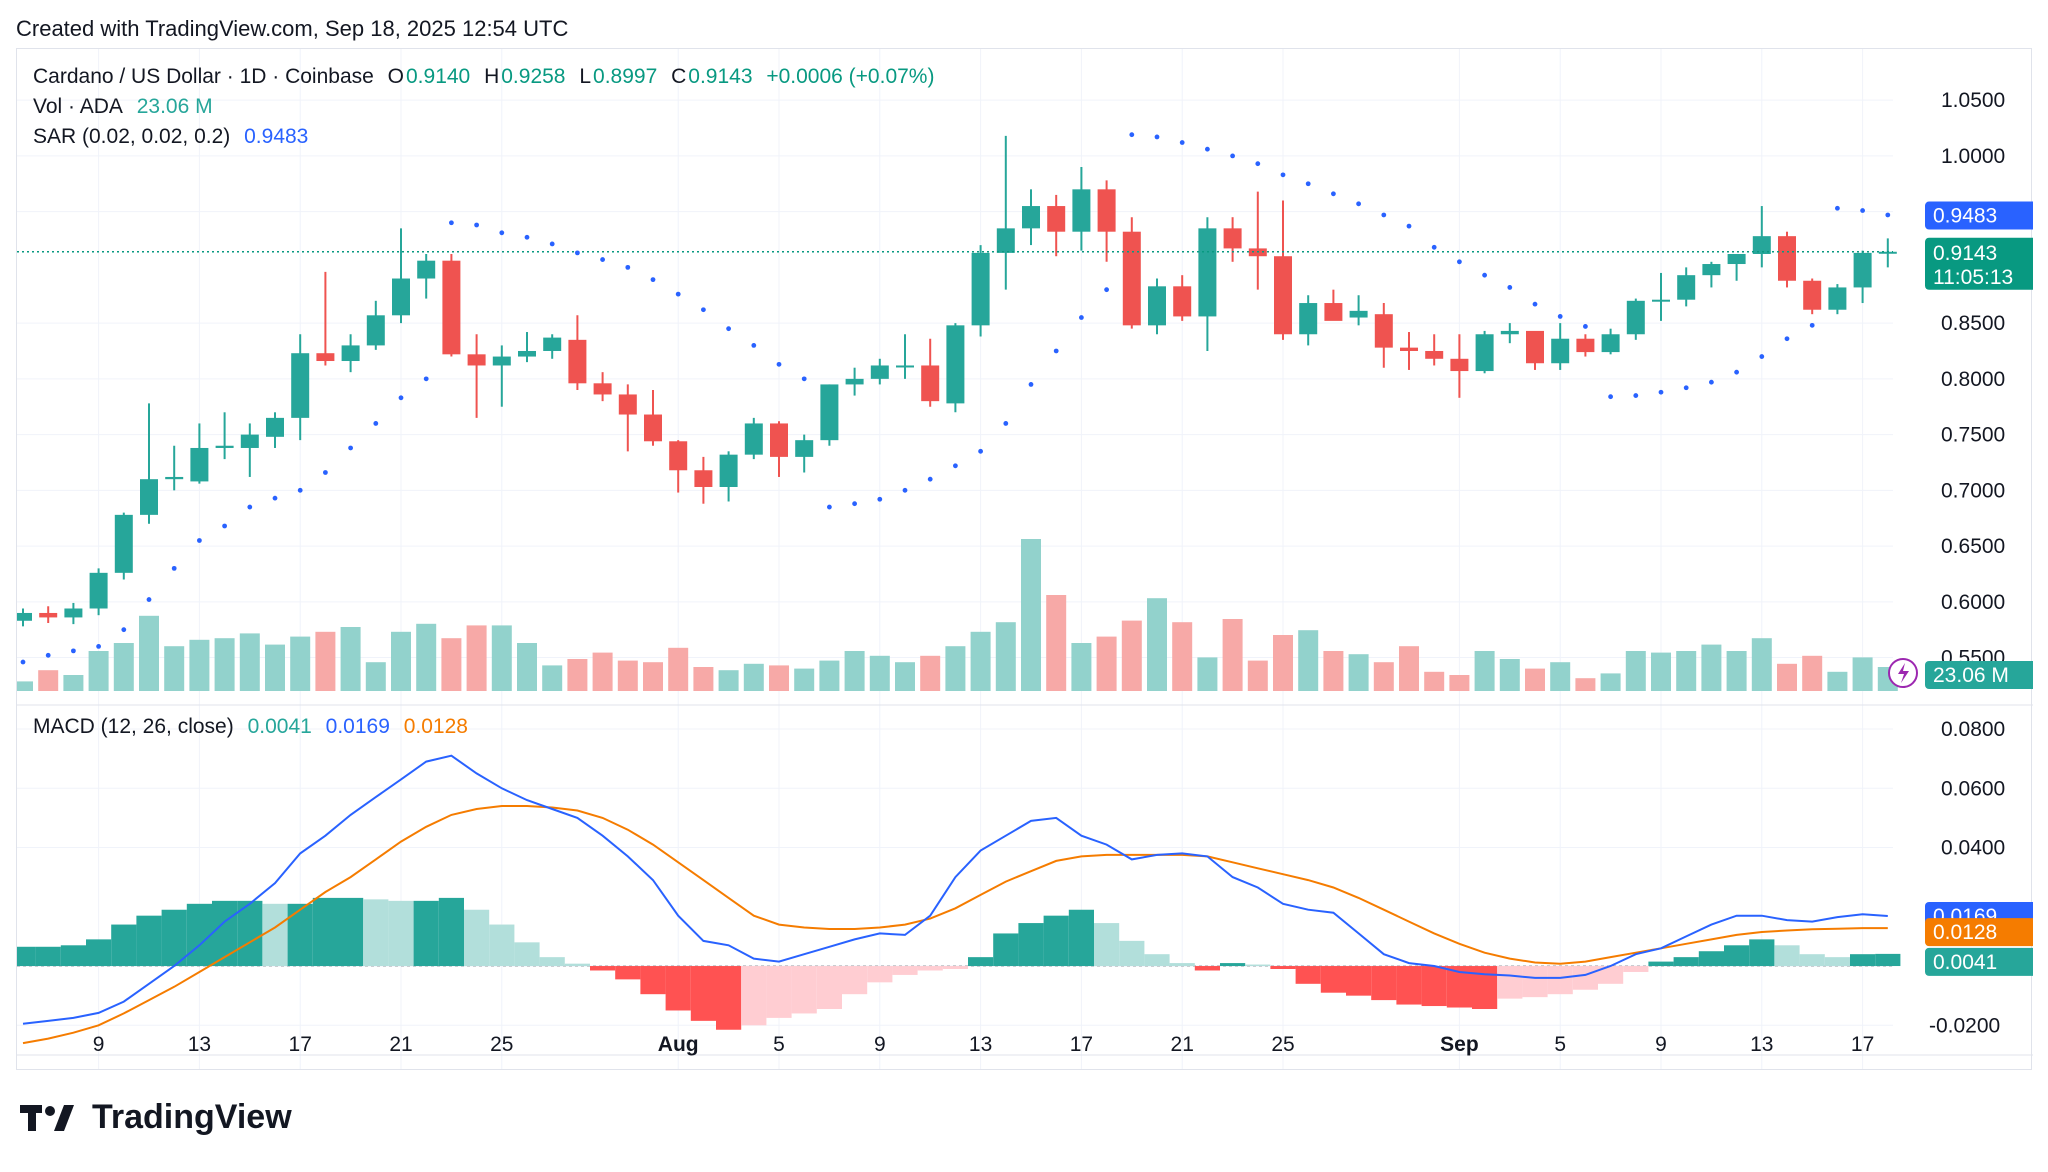 The image size is (2048, 1172). Describe the element at coordinates (1965, 253) in the screenshot. I see `close-badge: 0.9143` at that location.